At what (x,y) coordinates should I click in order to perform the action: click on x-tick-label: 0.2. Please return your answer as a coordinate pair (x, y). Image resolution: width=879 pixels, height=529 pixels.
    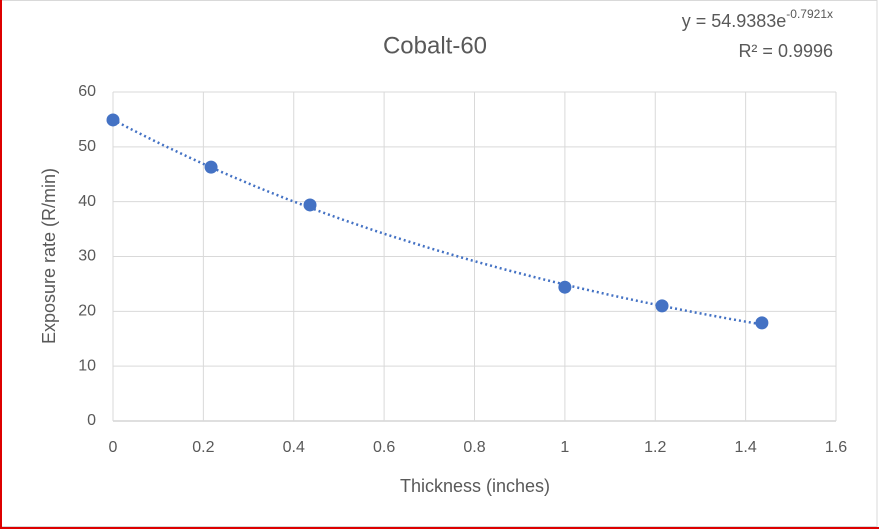
    Looking at the image, I should click on (203, 447).